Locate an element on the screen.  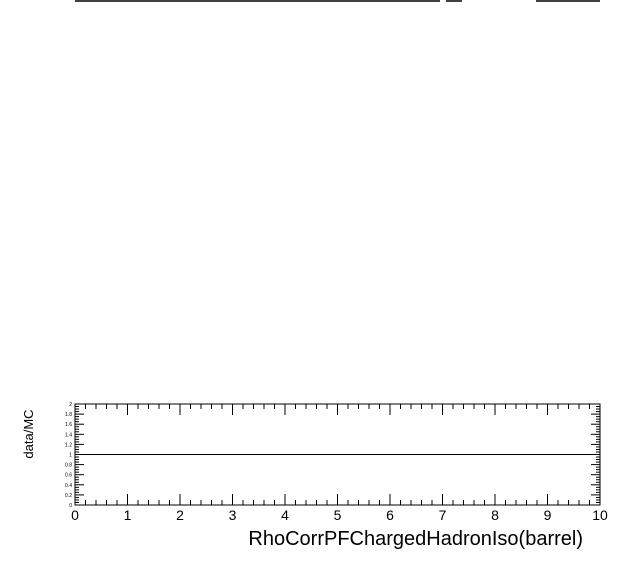
x-axis-tick-labels: 0 1 2 3 4 5 6 7 8 9 10 is located at coordinates (339, 515).